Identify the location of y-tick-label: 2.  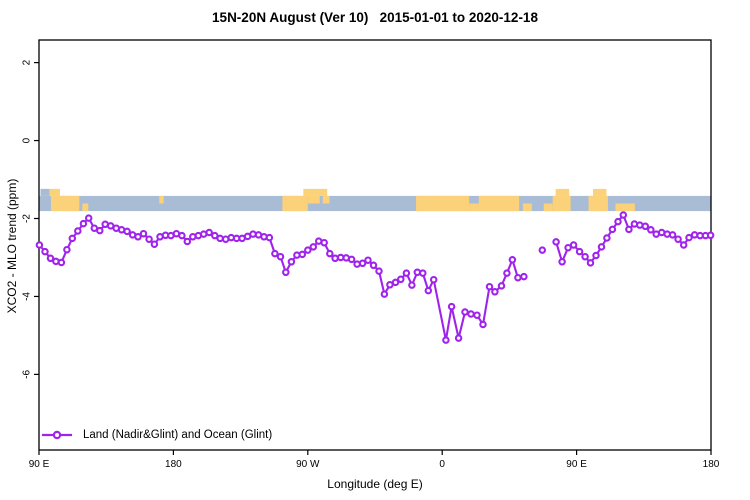
(27, 62).